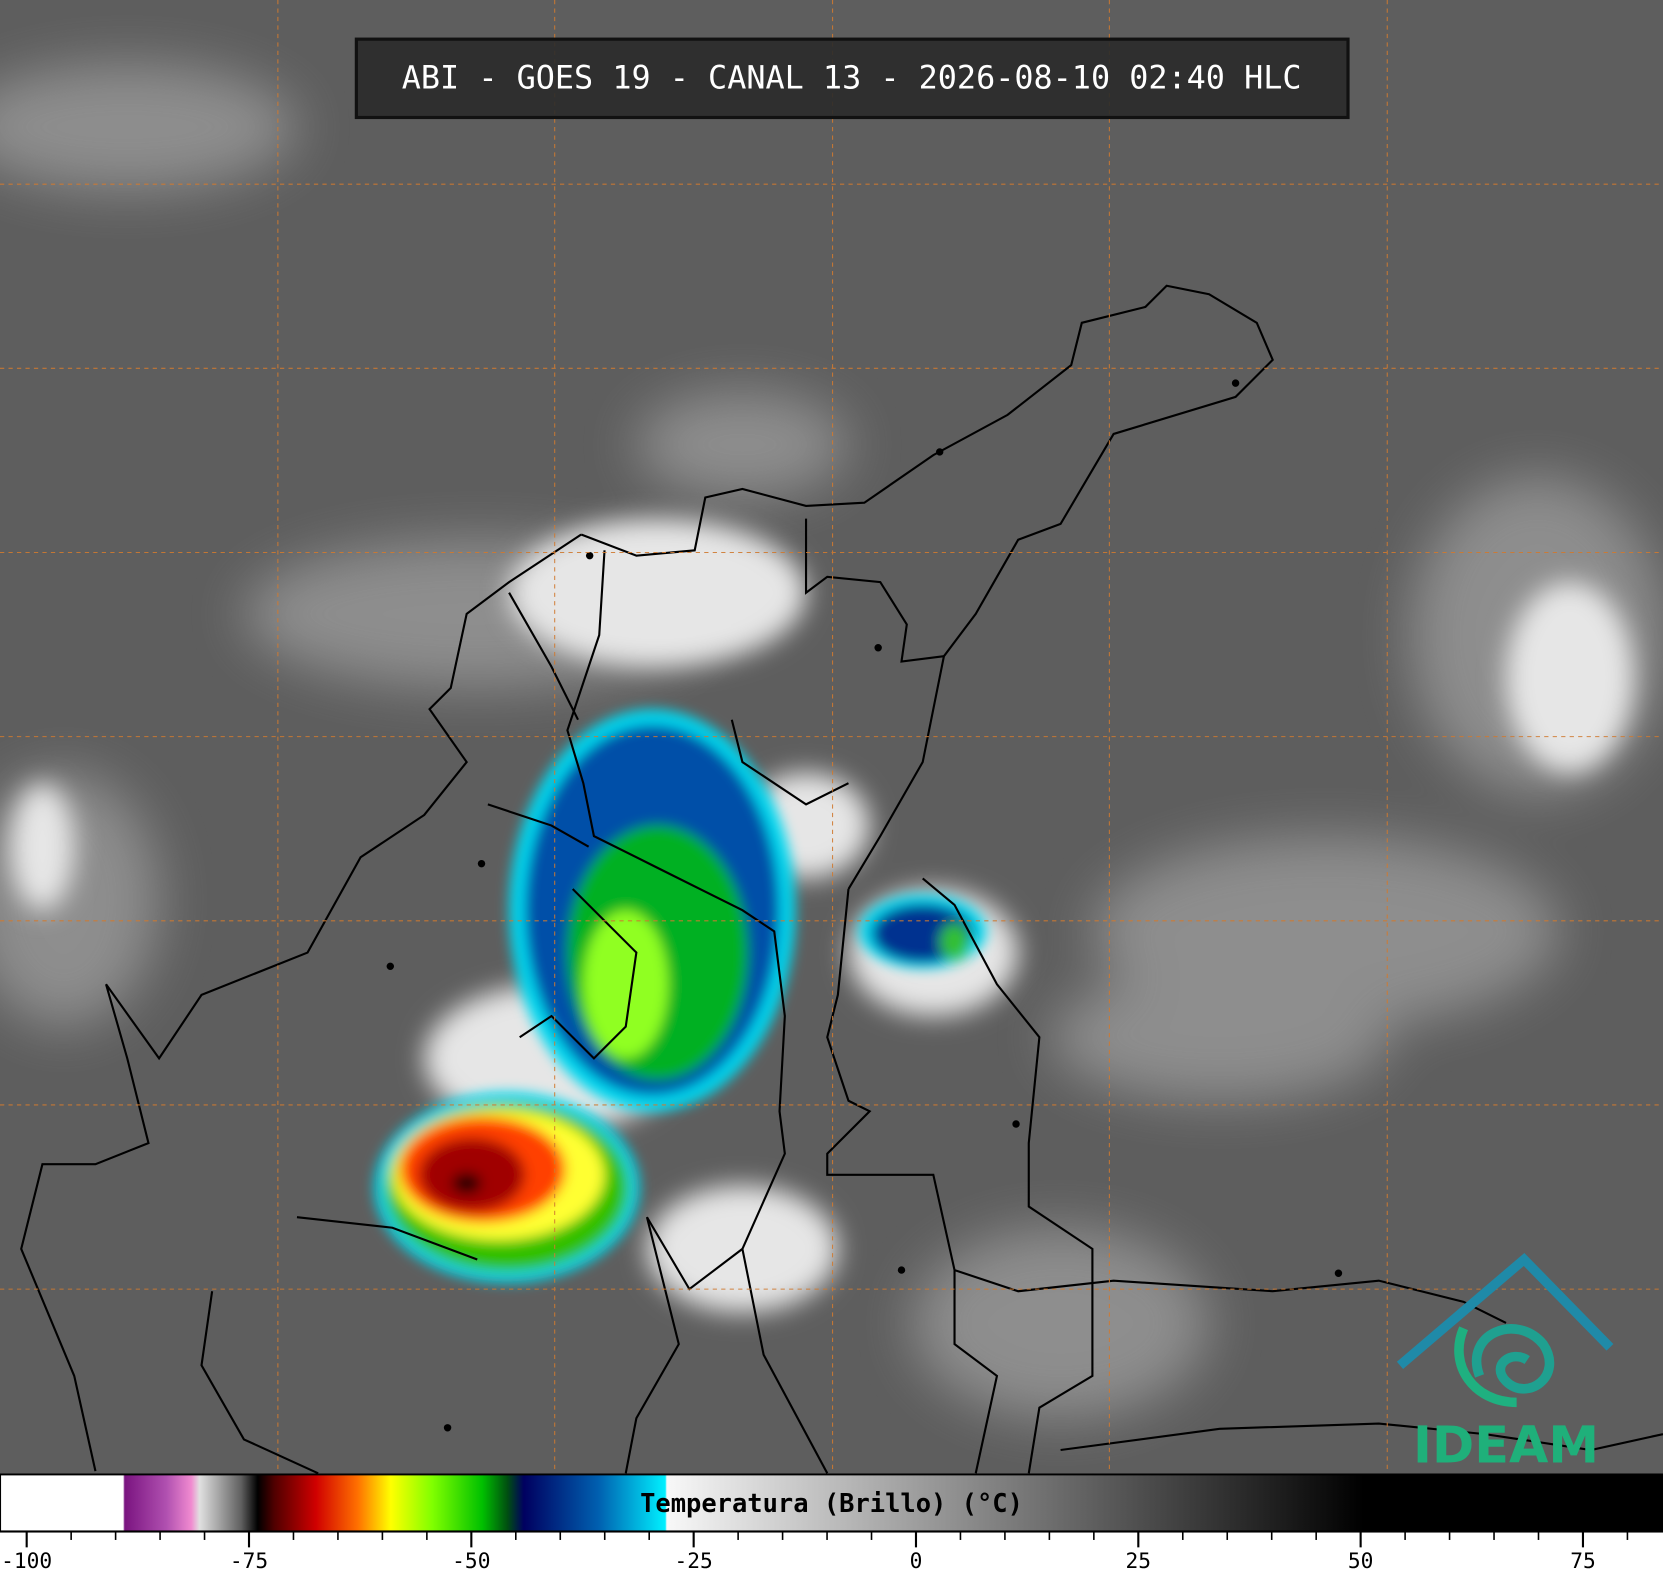  I want to click on tick-label: -75, so click(249, 1560).